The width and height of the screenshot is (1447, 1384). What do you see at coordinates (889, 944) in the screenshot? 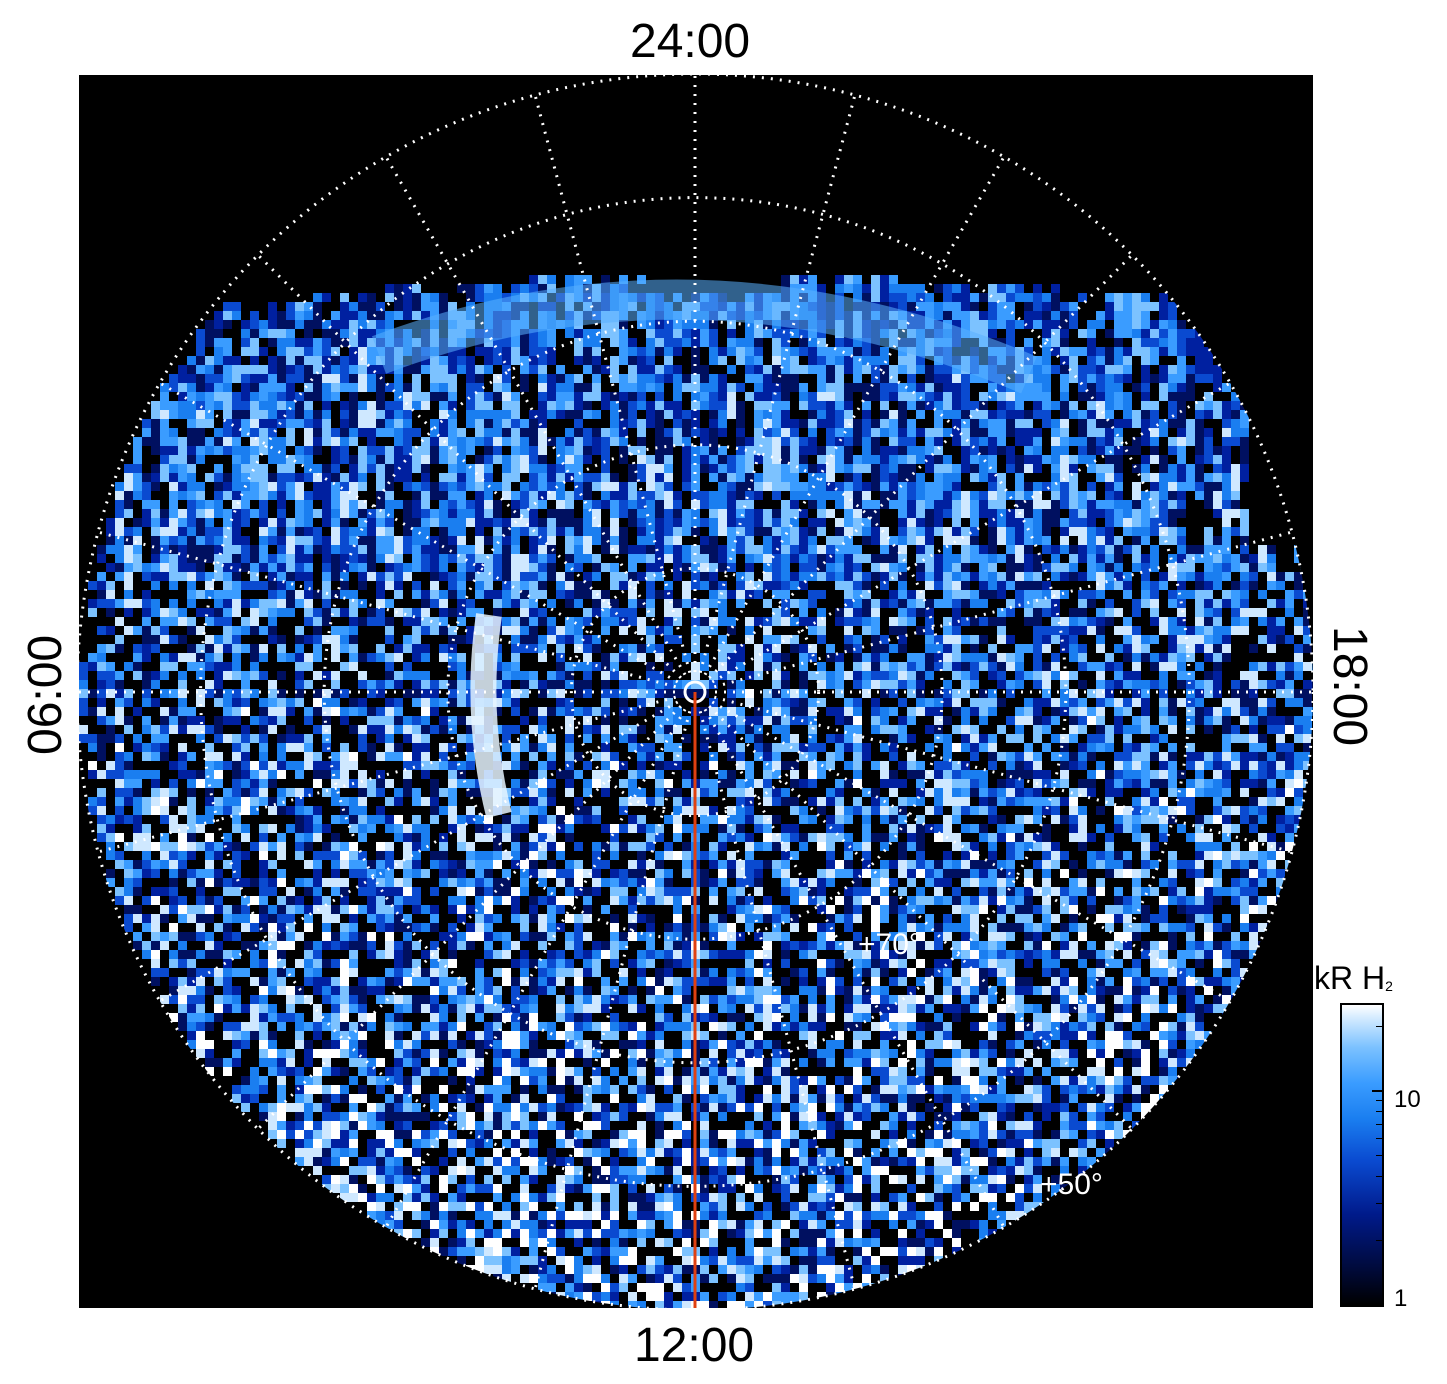
I see `latitude-label-70: +70°` at bounding box center [889, 944].